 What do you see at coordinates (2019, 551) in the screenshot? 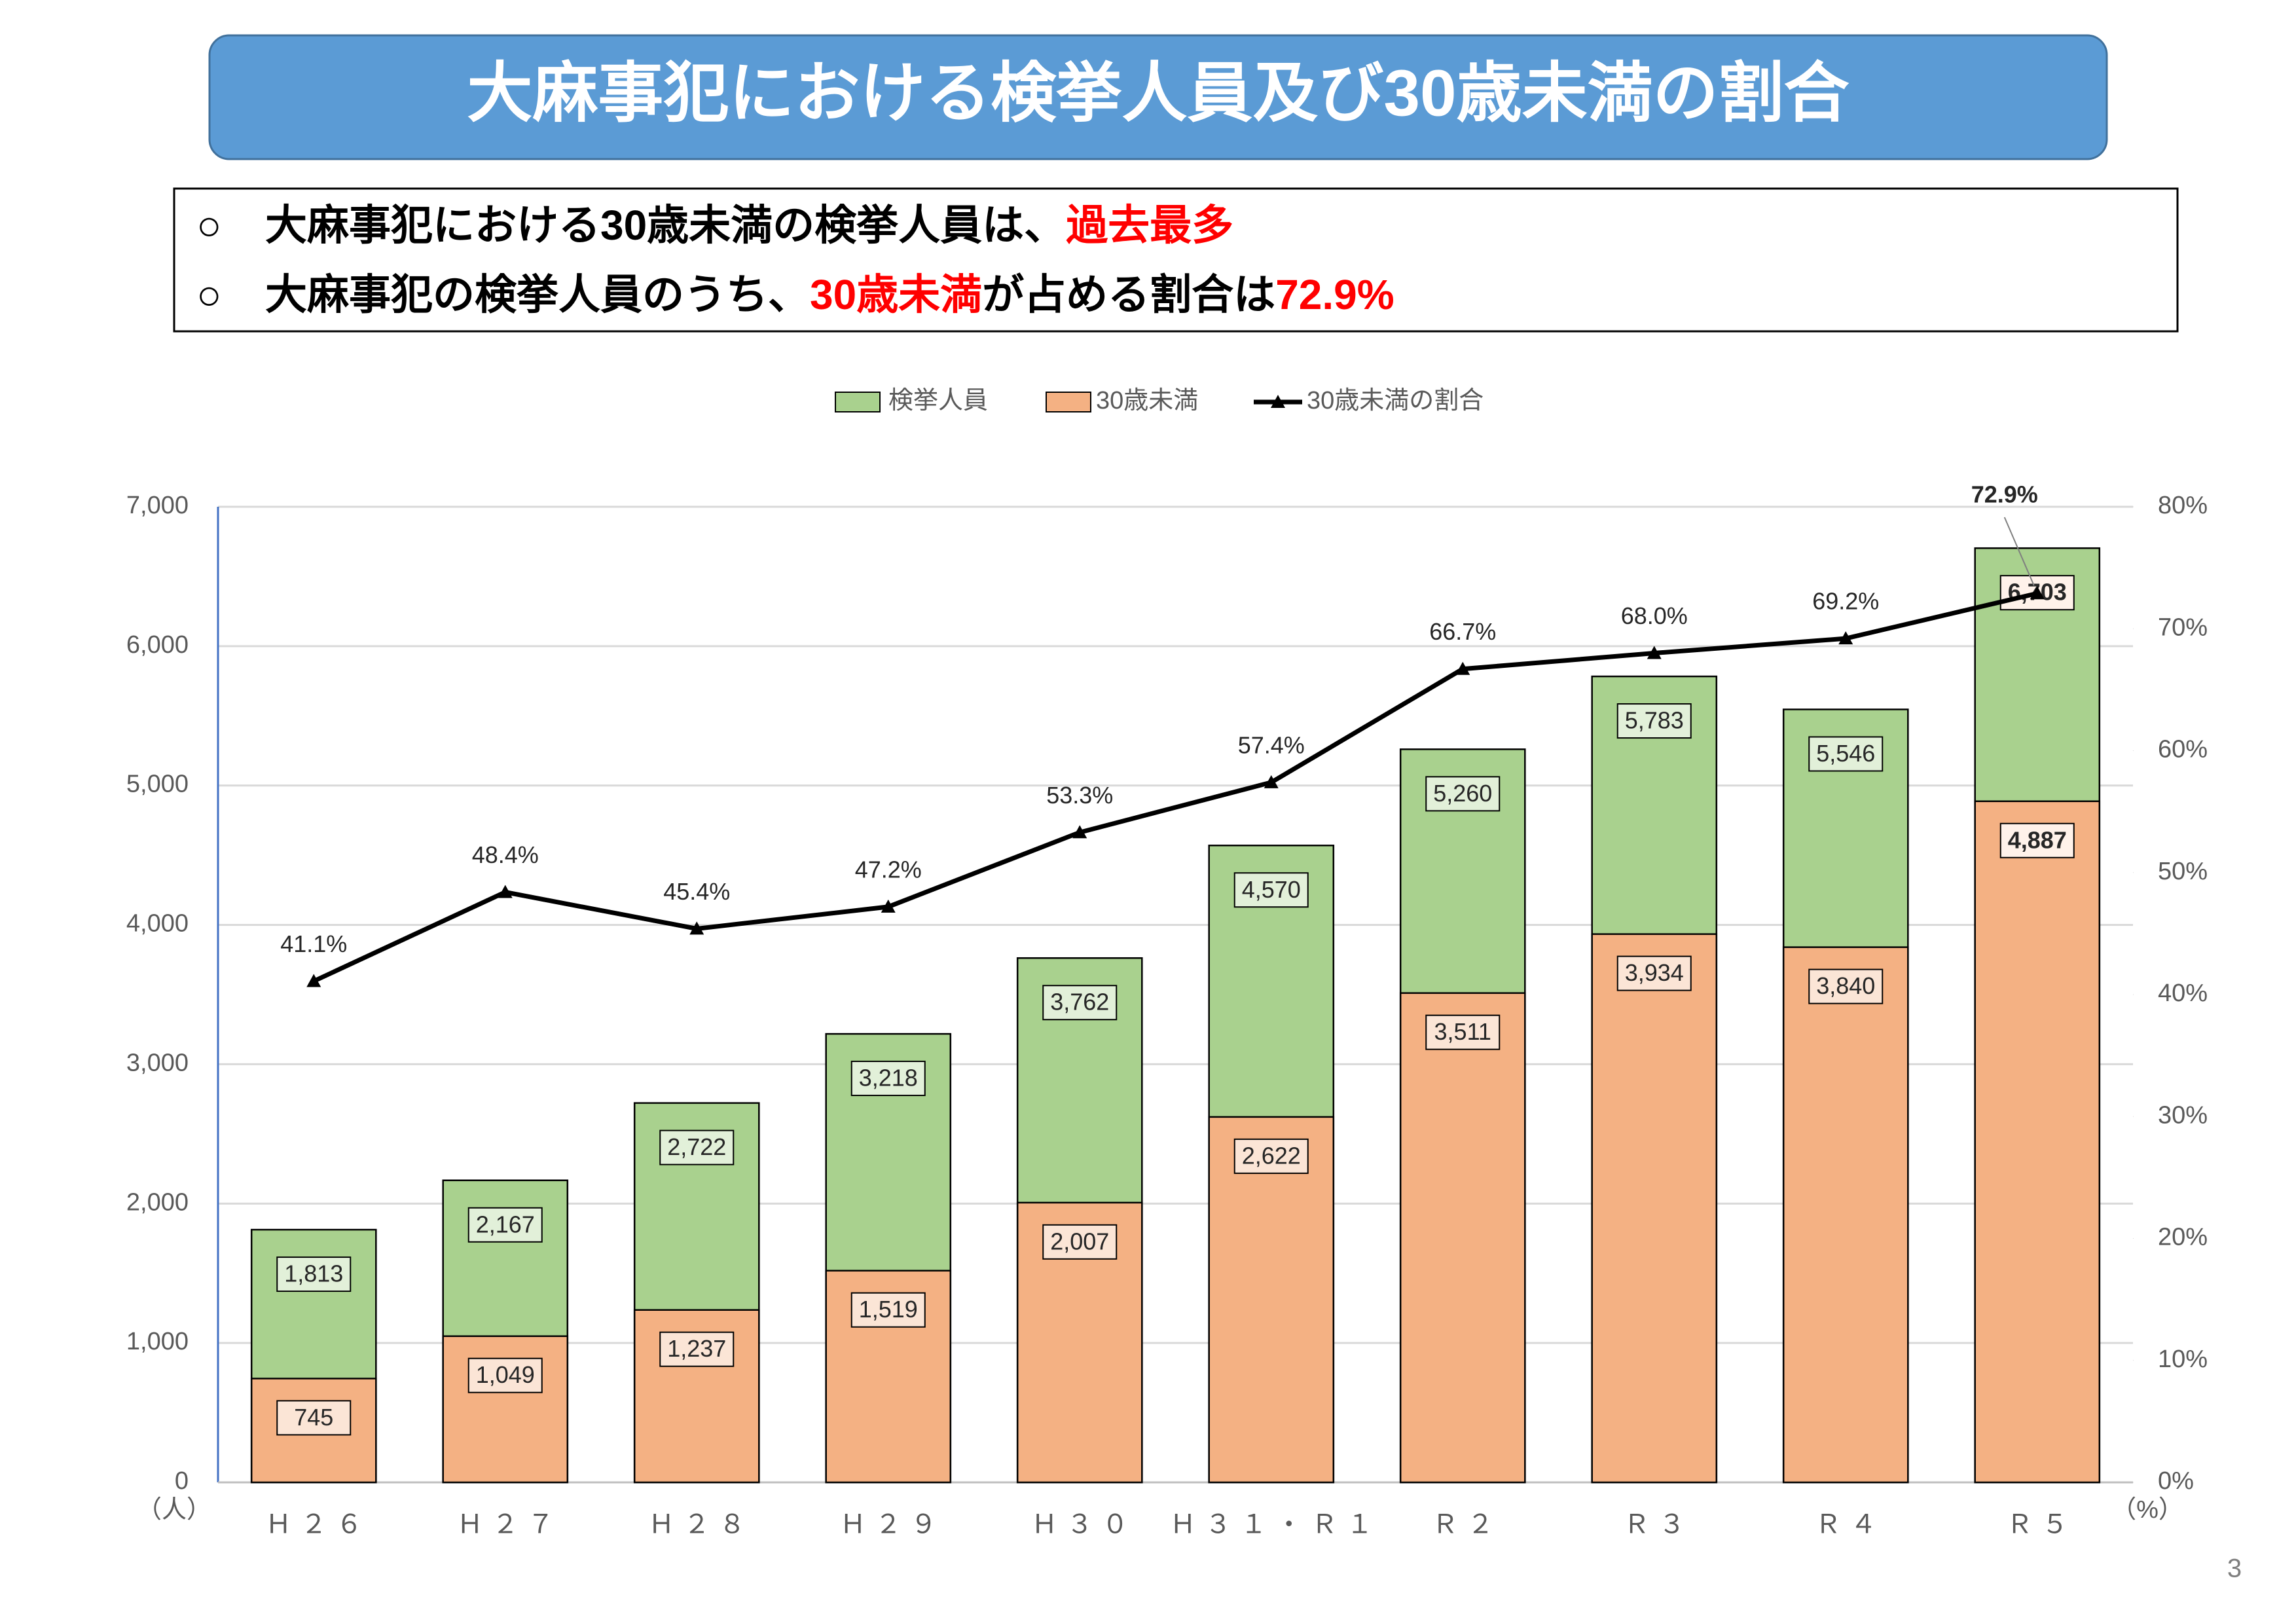
I see `leader-line` at bounding box center [2019, 551].